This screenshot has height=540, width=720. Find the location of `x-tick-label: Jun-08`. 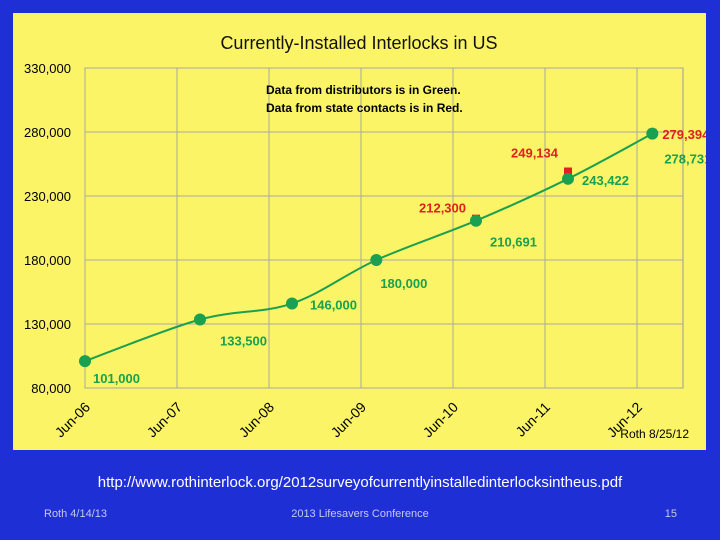

x-tick-label: Jun-08 is located at coordinates (257, 420).